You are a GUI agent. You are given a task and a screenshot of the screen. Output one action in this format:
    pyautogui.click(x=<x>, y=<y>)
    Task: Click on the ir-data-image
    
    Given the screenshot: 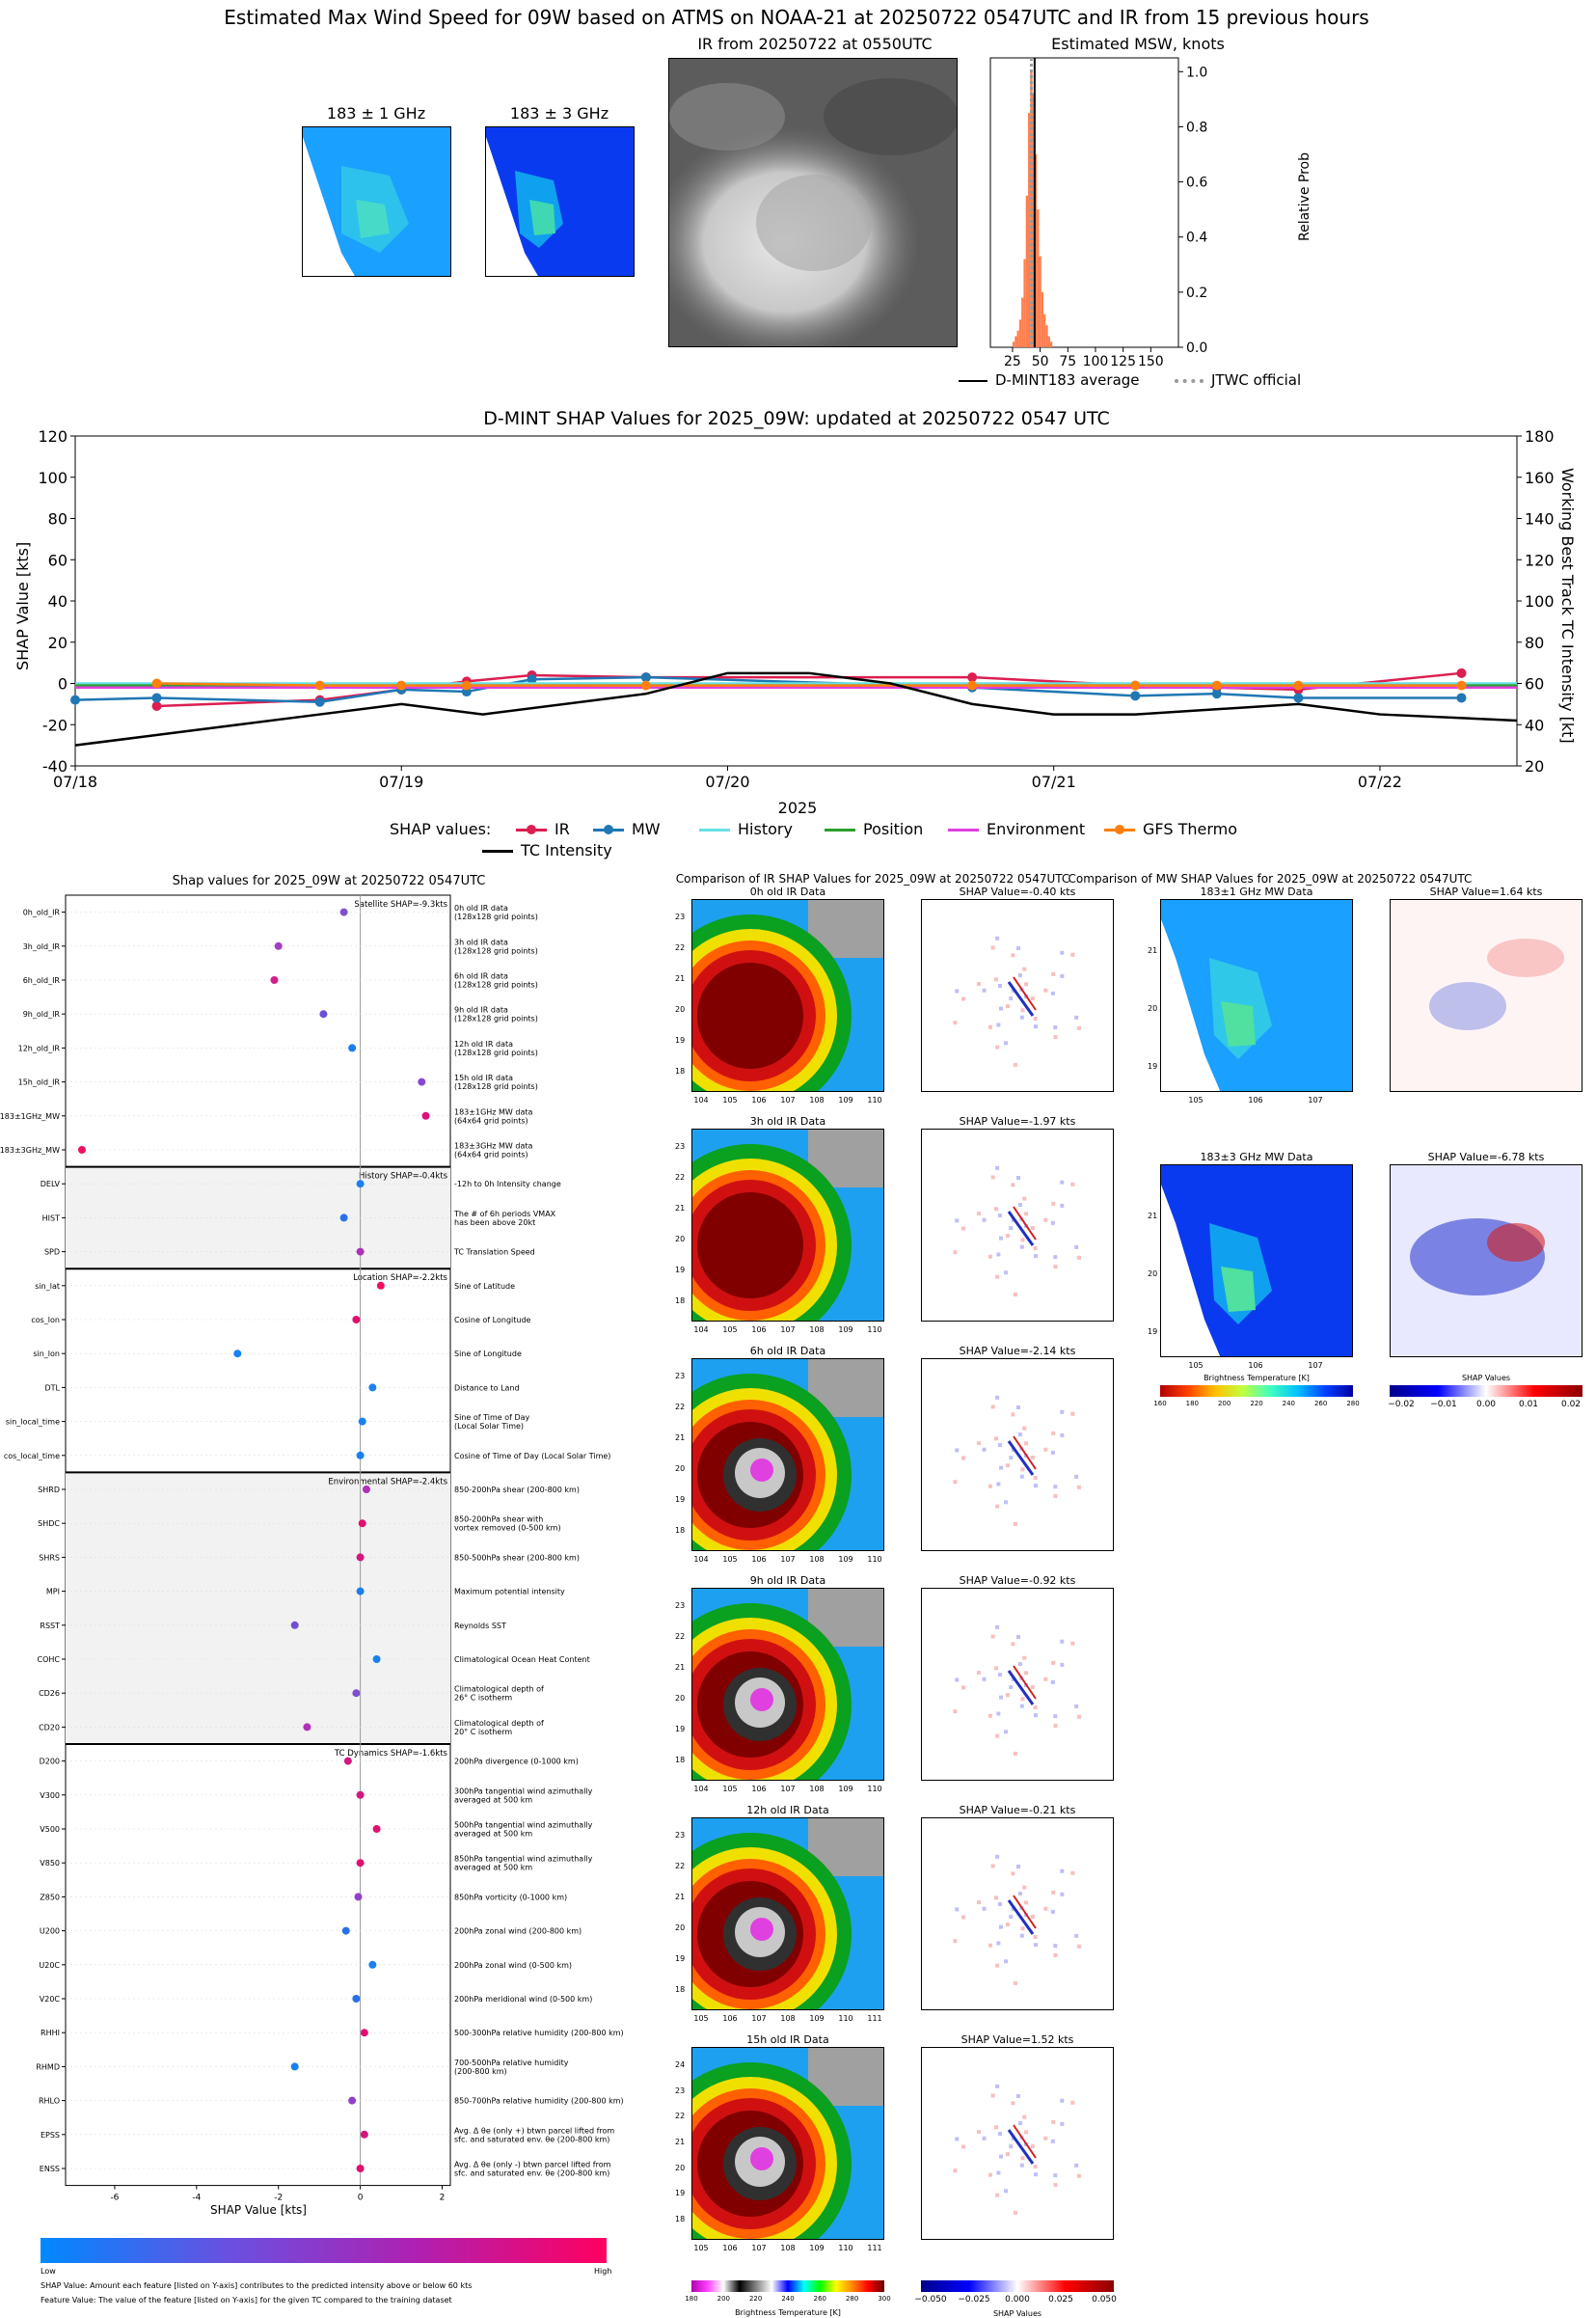 What is the action you would take?
    pyautogui.click(x=788, y=1225)
    